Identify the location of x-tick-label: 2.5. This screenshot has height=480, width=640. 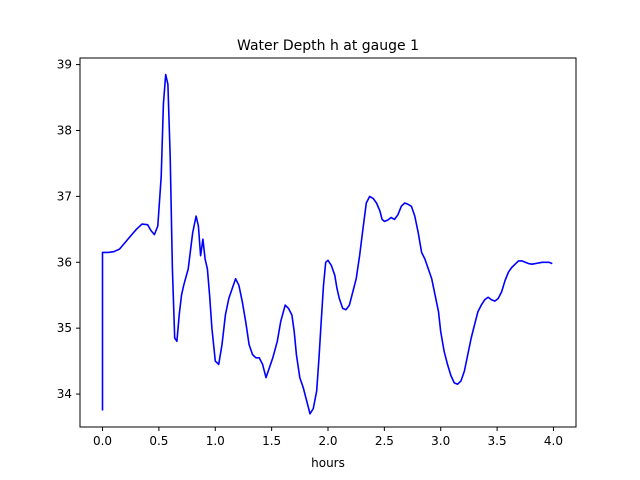
(384, 441).